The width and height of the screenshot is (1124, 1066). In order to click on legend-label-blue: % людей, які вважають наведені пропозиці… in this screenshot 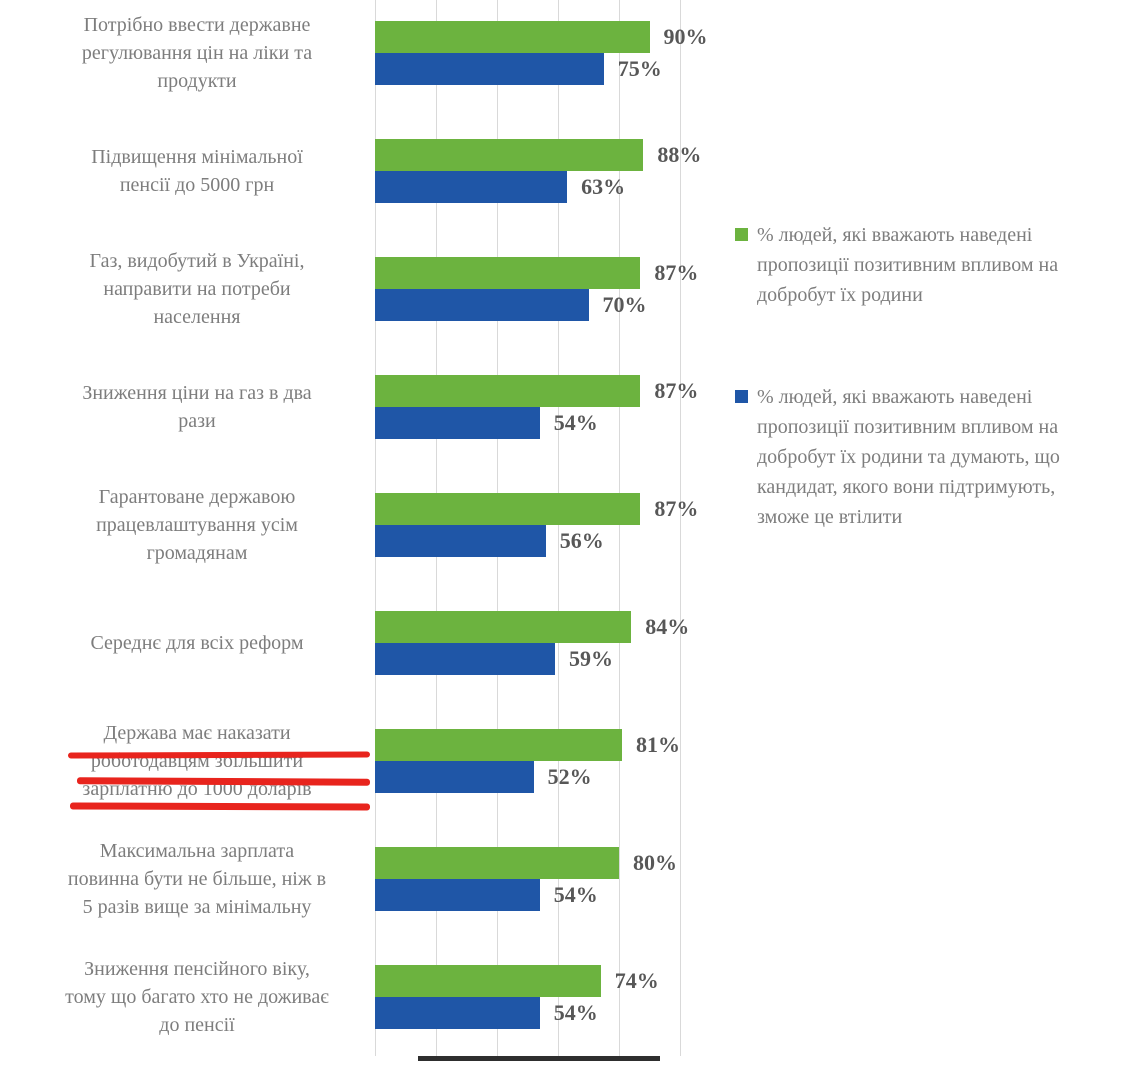, I will do `click(908, 457)`.